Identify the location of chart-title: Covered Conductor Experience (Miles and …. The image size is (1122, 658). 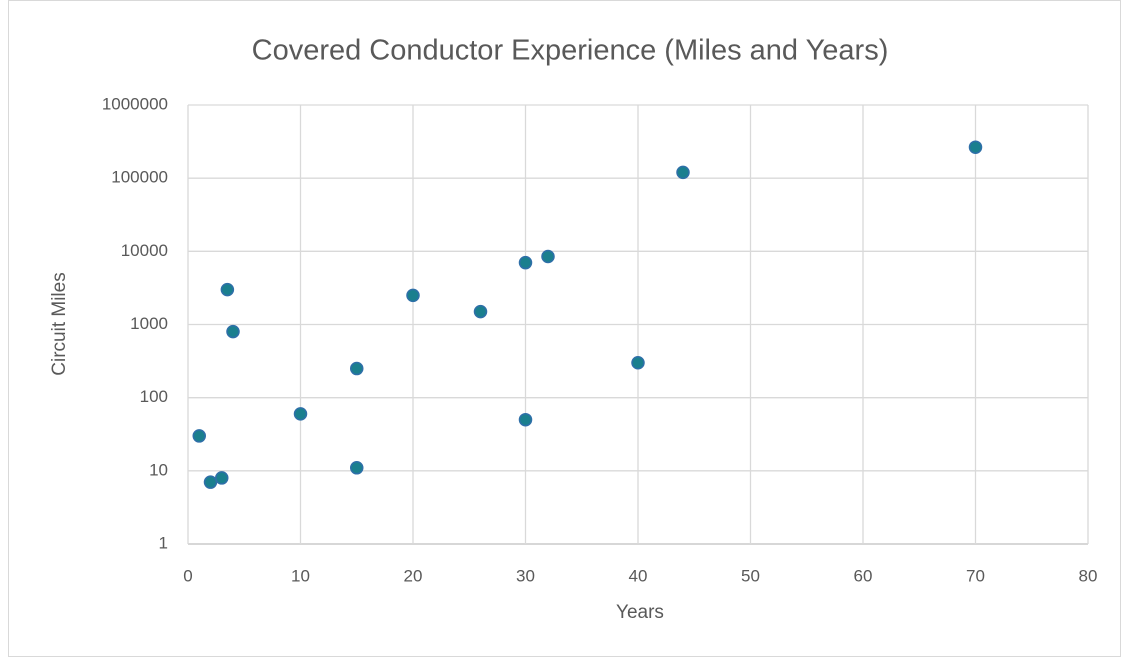
(570, 51).